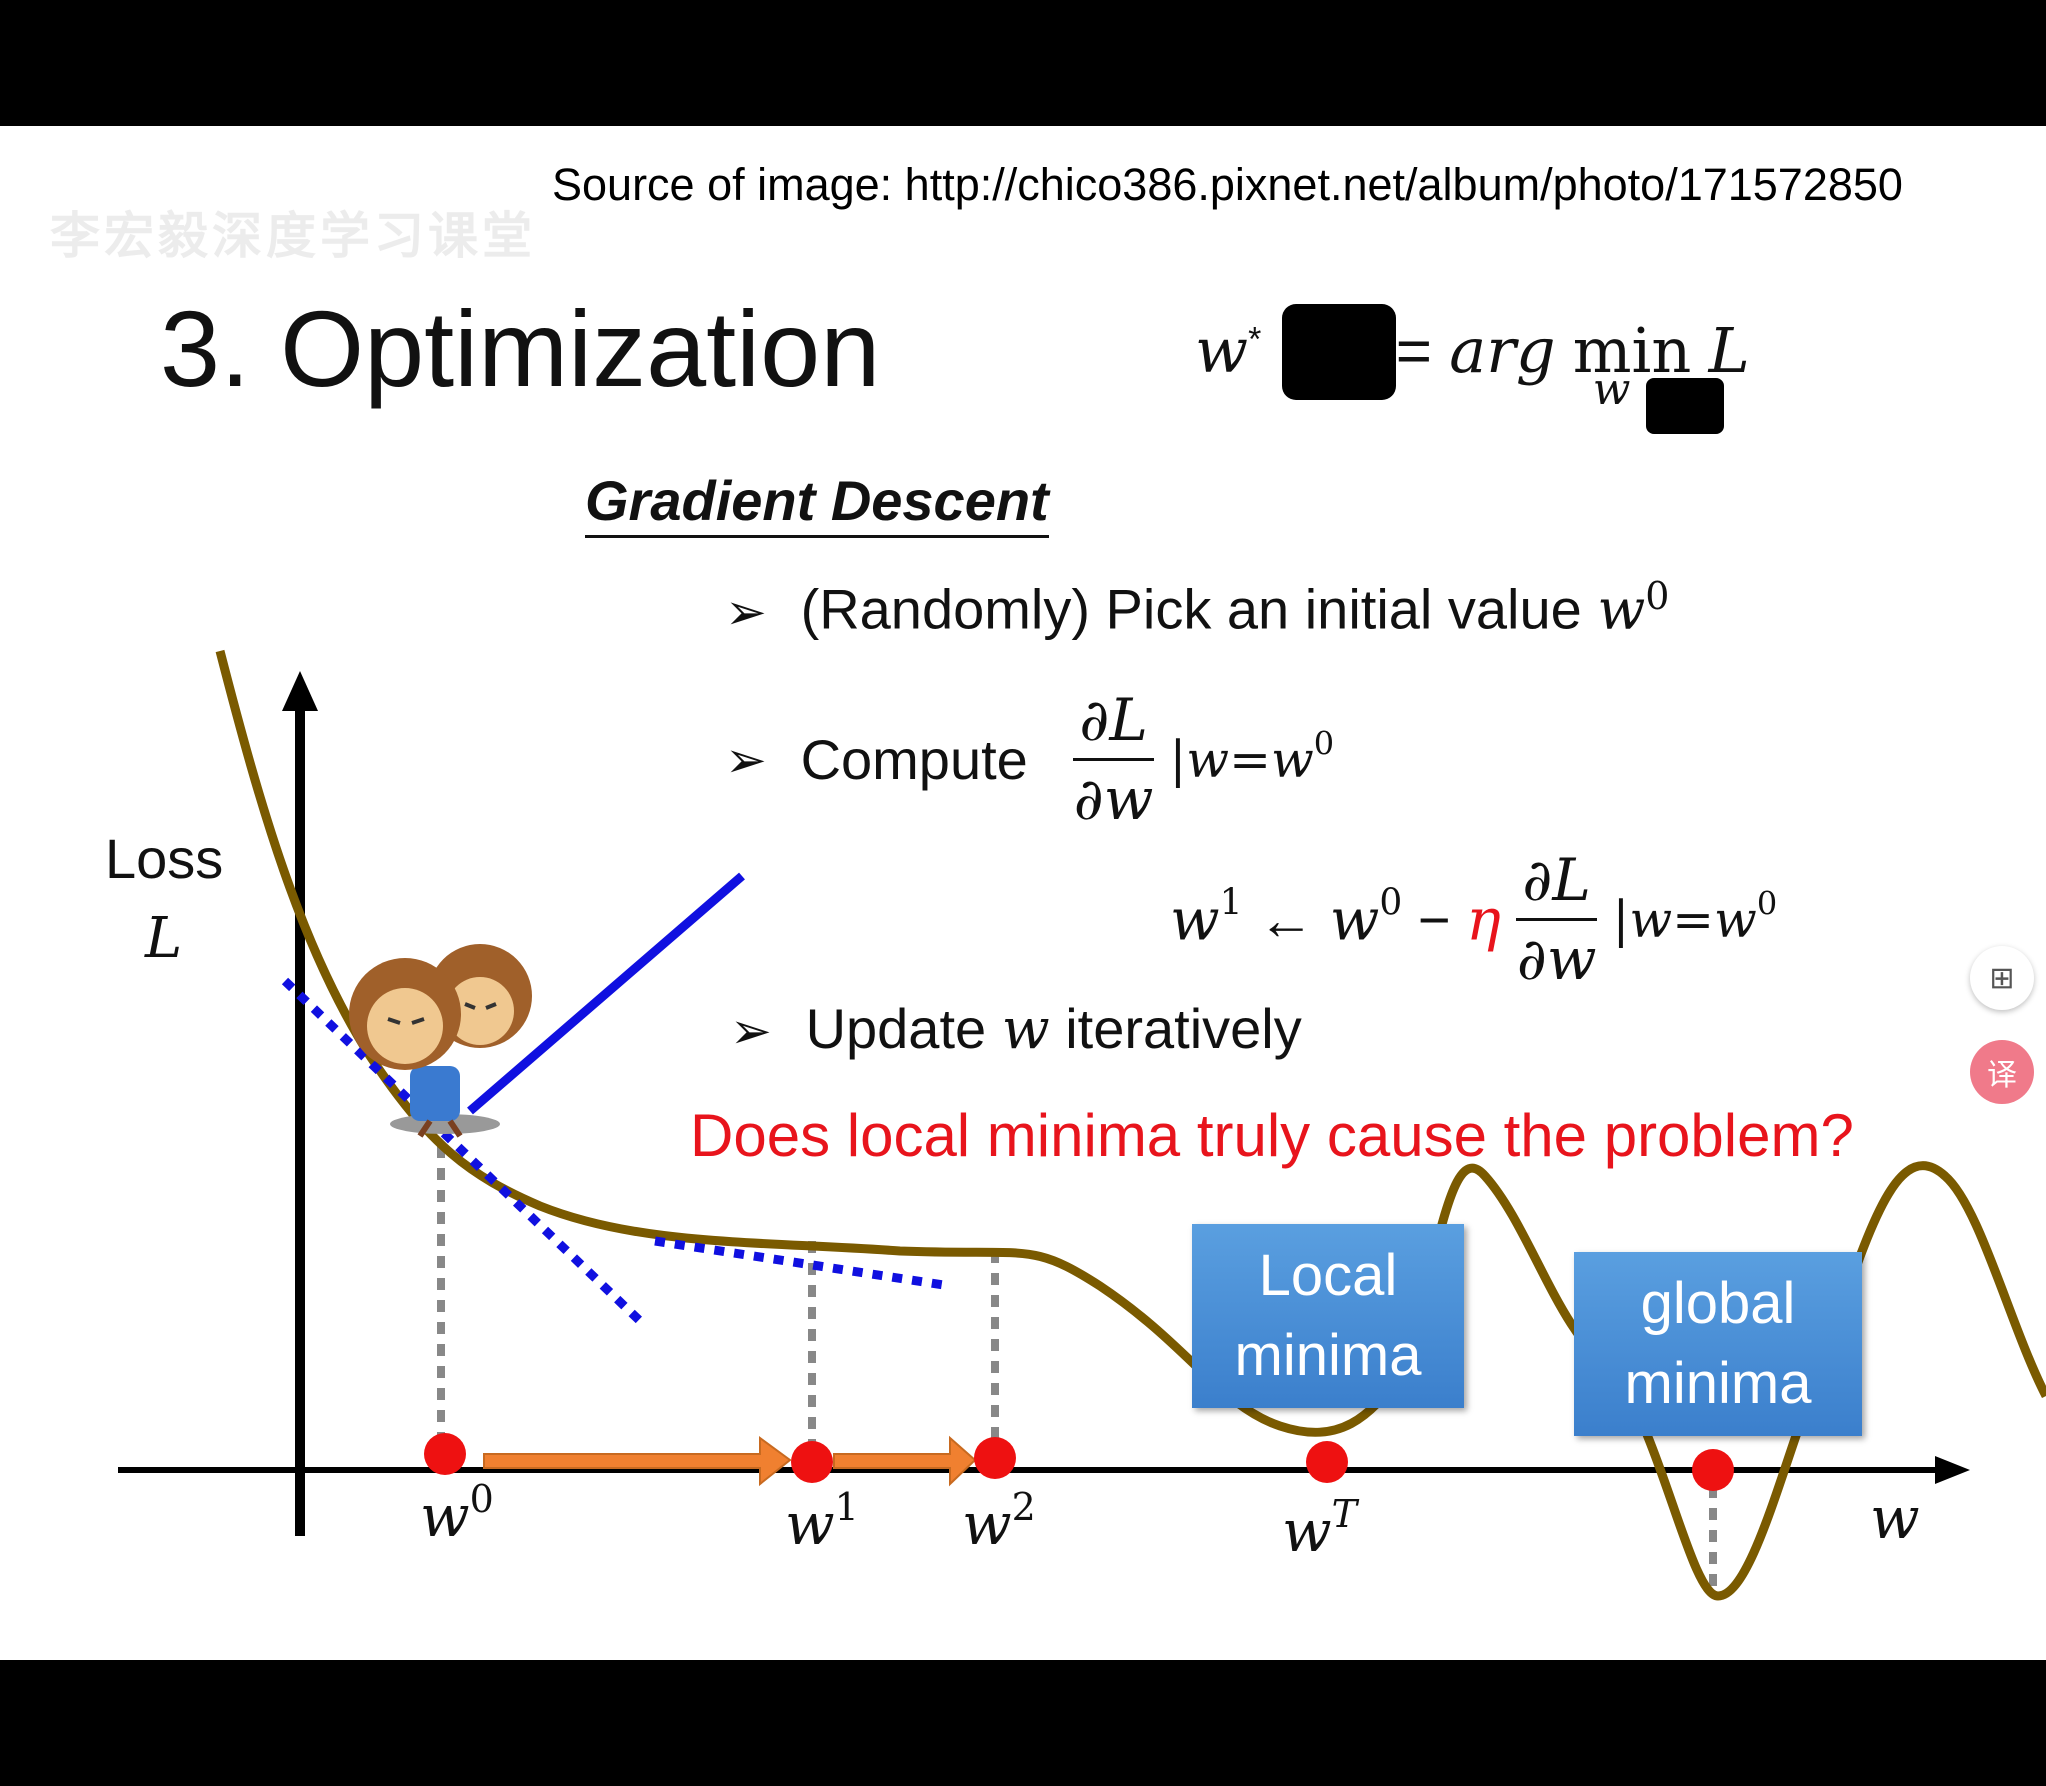 This screenshot has height=1786, width=2046. I want to click on loss-axis-label: Loss, so click(164, 858).